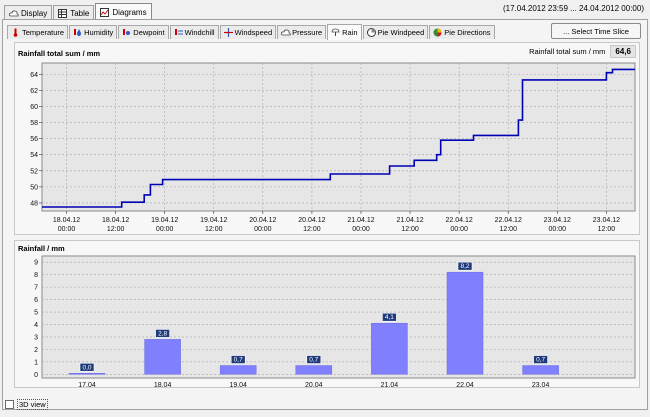 The width and height of the screenshot is (650, 417). Describe the element at coordinates (36, 313) in the screenshot. I see `y-tick-label: 5` at that location.